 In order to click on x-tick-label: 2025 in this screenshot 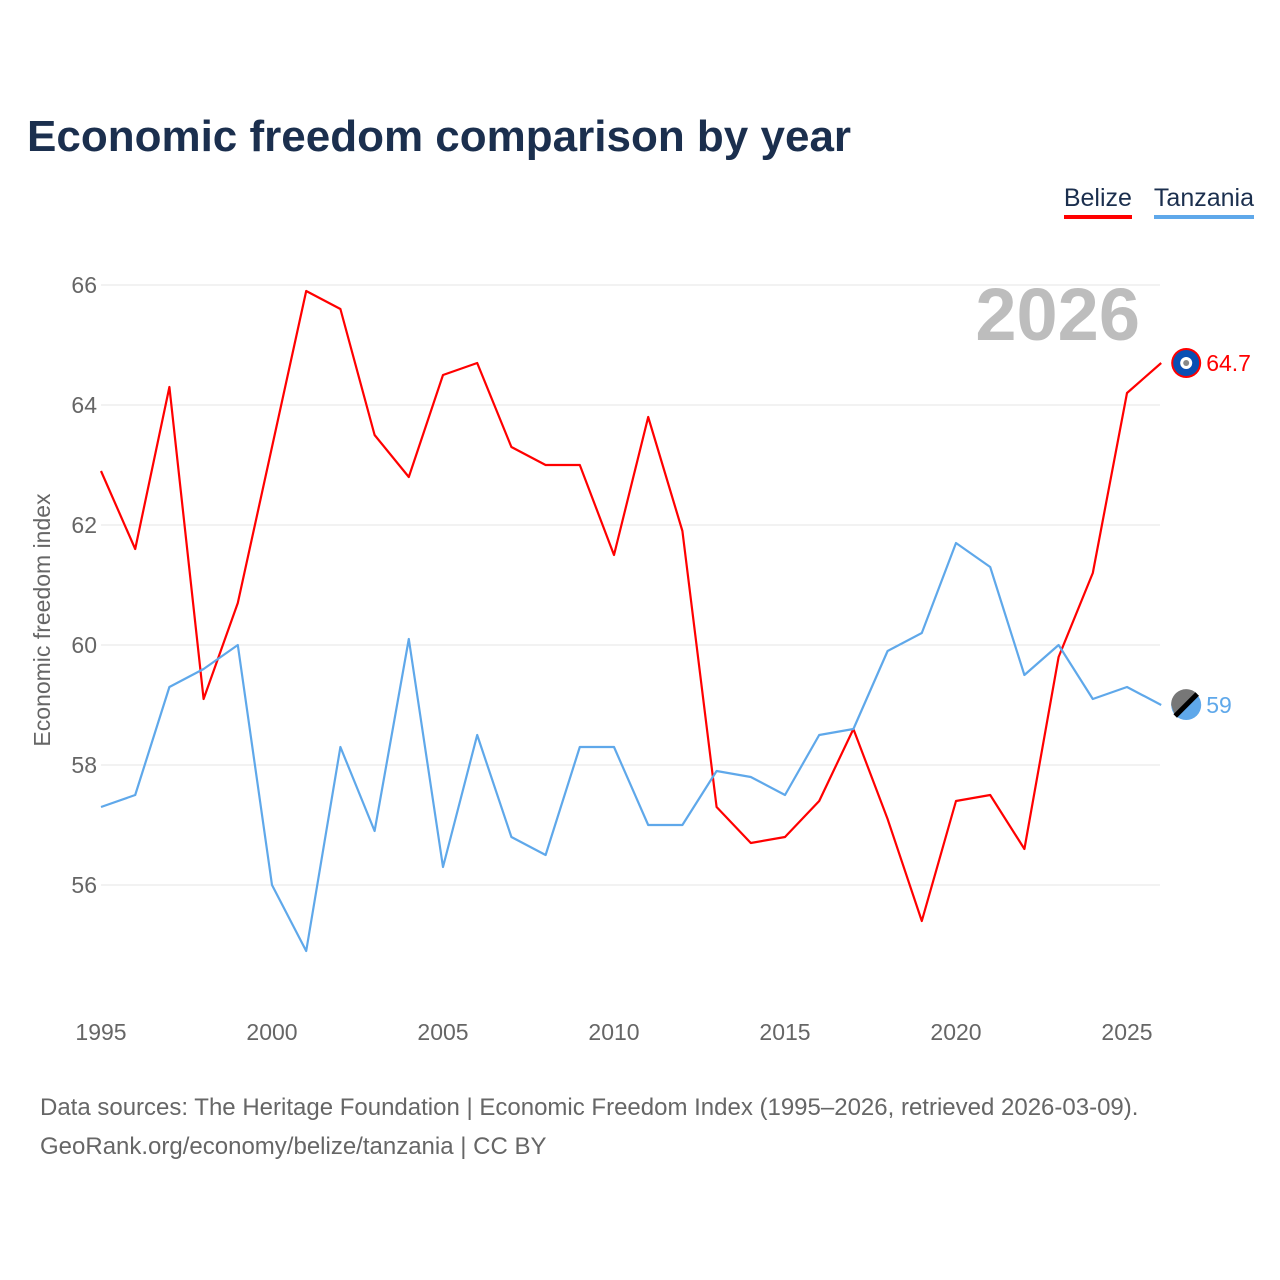, I will do `click(1126, 1032)`.